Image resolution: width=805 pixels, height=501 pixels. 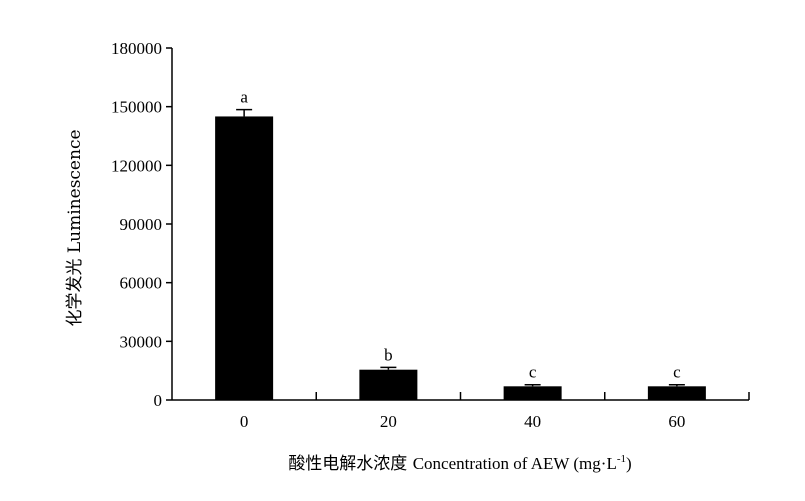 What do you see at coordinates (495, 411) in the screenshot?
I see `x-ticks-layer: 0 20 40 60` at bounding box center [495, 411].